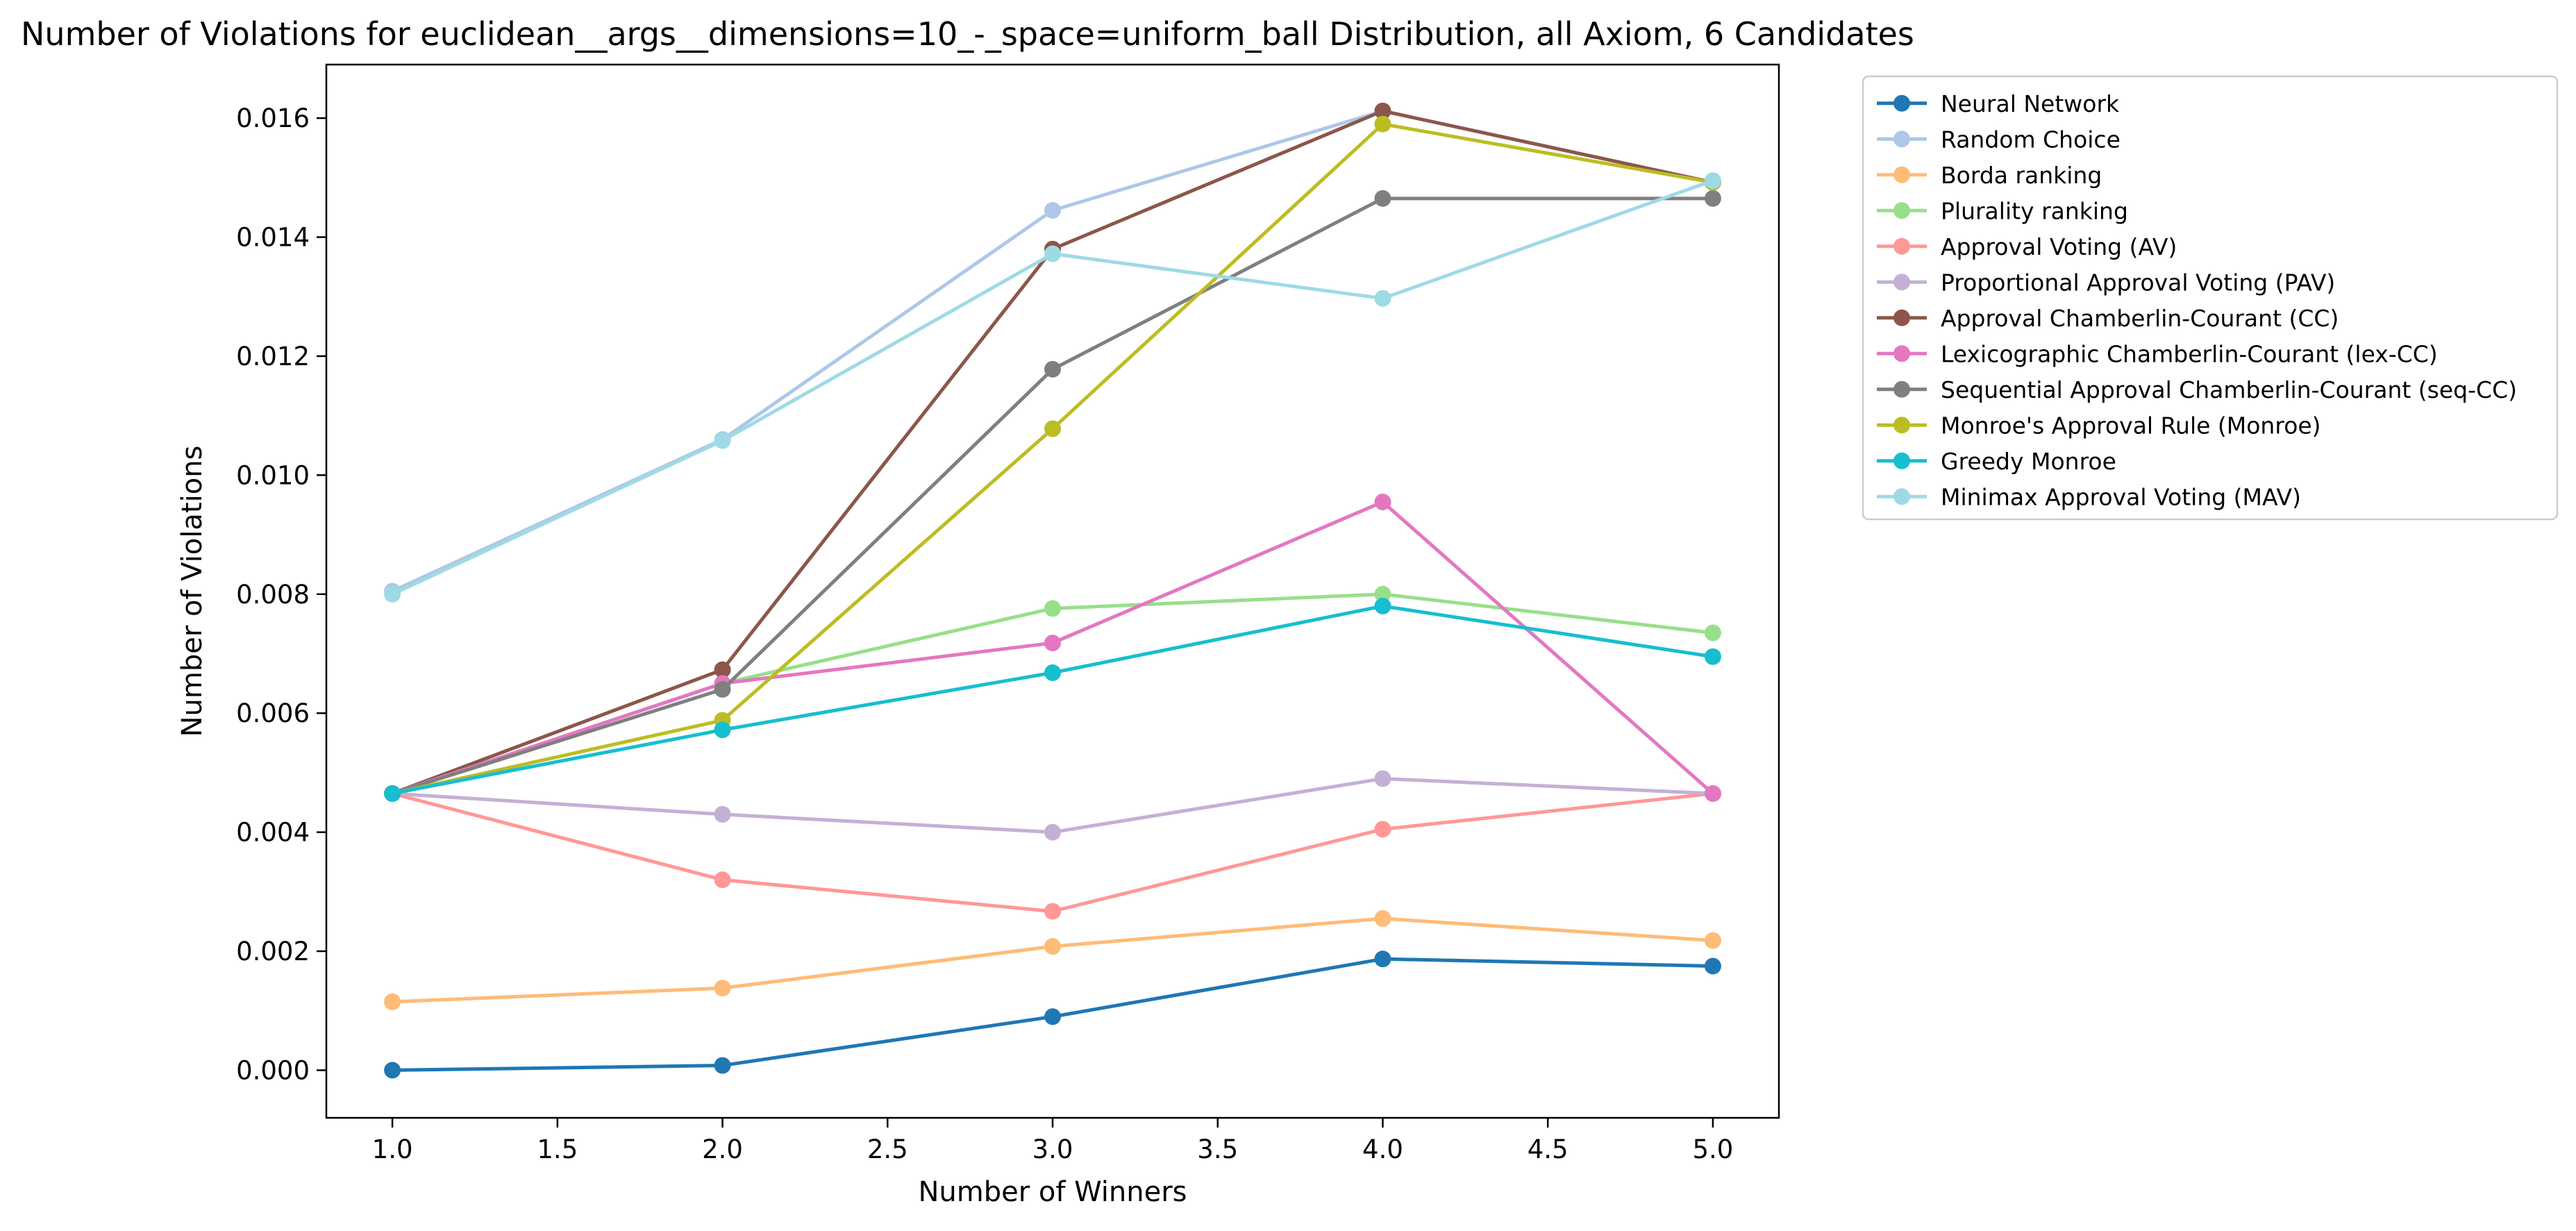  Describe the element at coordinates (192, 591) in the screenshot. I see `y-axis-label: Number of Violations` at that location.